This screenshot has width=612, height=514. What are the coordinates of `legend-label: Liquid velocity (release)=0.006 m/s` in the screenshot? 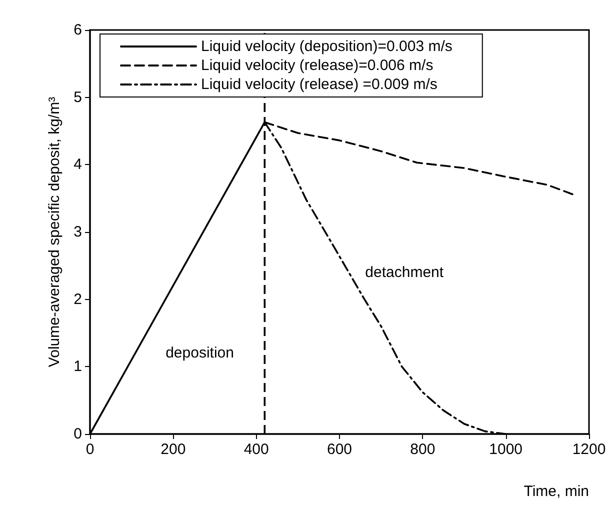 It's located at (317, 65).